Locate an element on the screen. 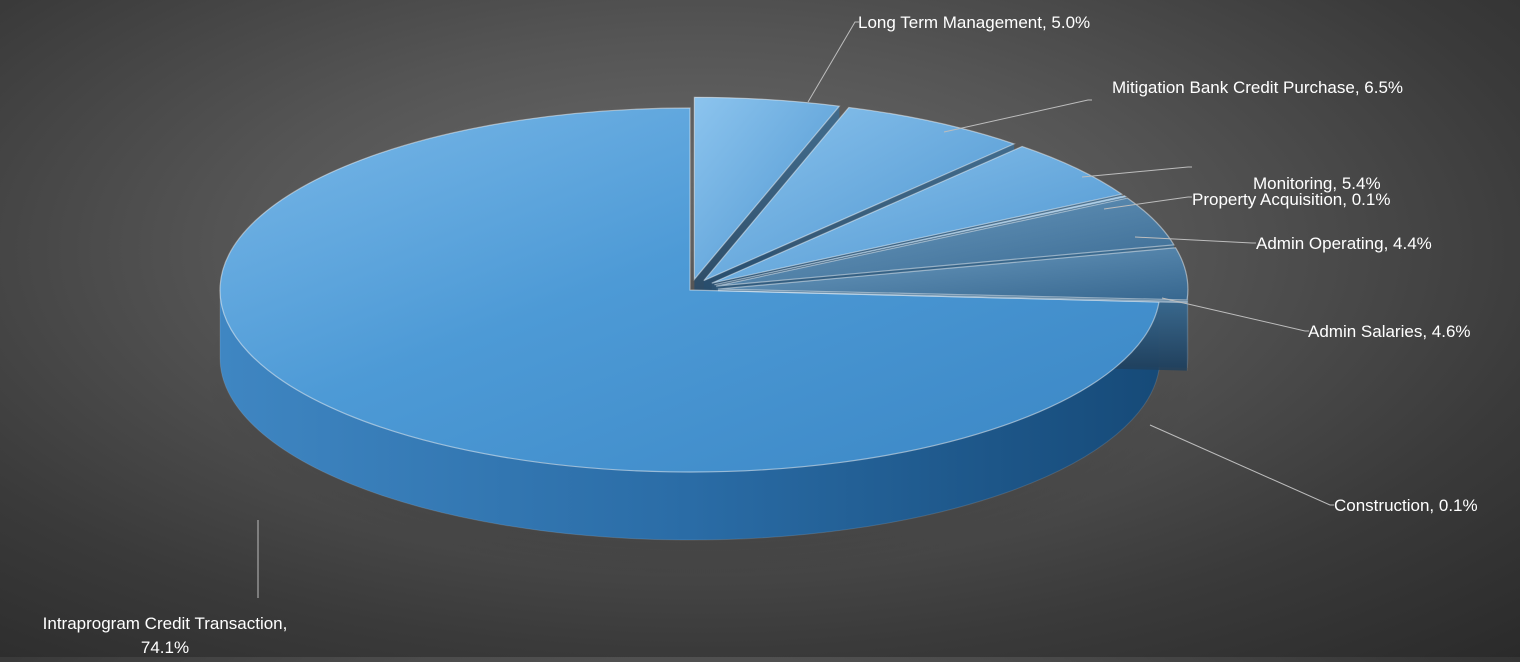  data-label-intraprogram-credit-transaction-line2: 74.1% is located at coordinates (165, 647).